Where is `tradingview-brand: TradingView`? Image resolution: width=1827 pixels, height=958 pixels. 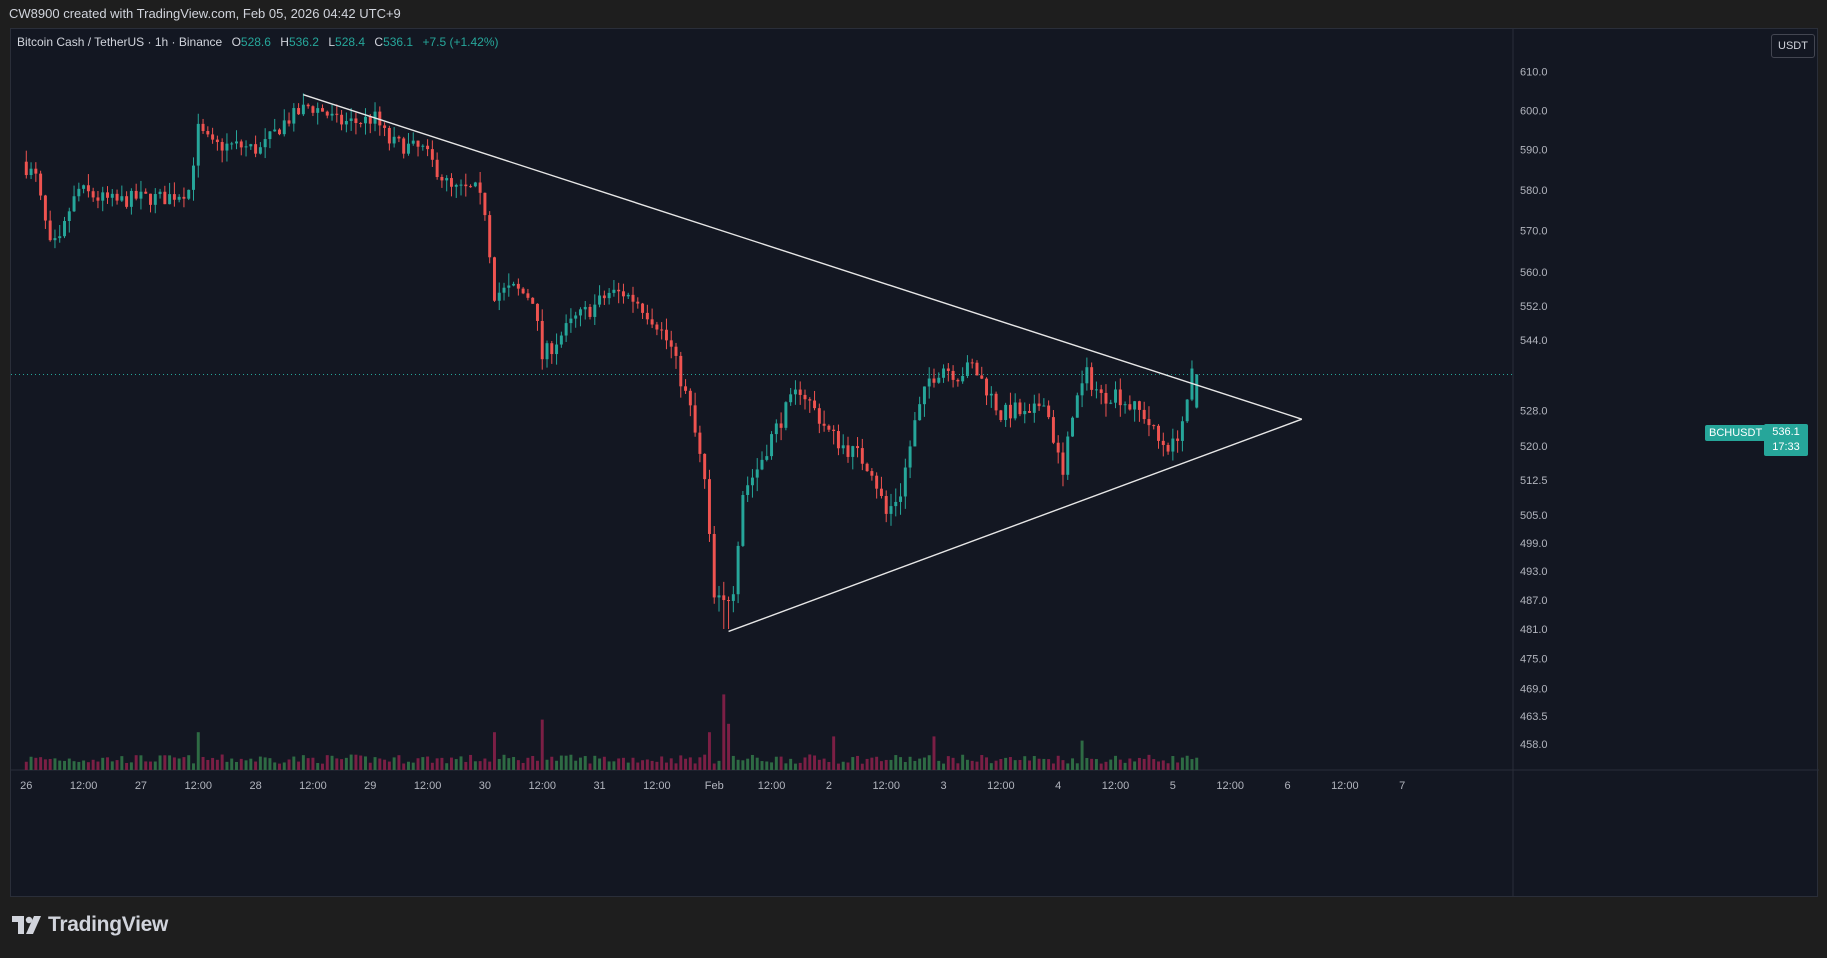
tradingview-brand: TradingView is located at coordinates (108, 924).